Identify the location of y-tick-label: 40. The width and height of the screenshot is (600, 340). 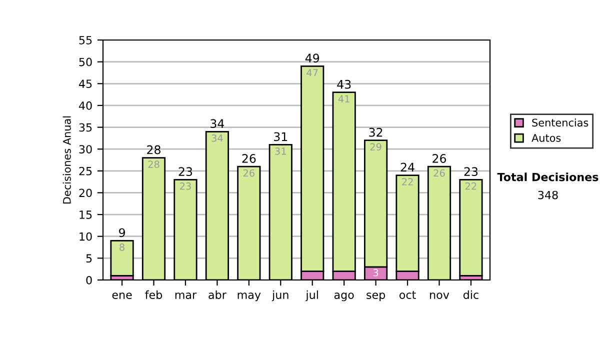
(85, 105).